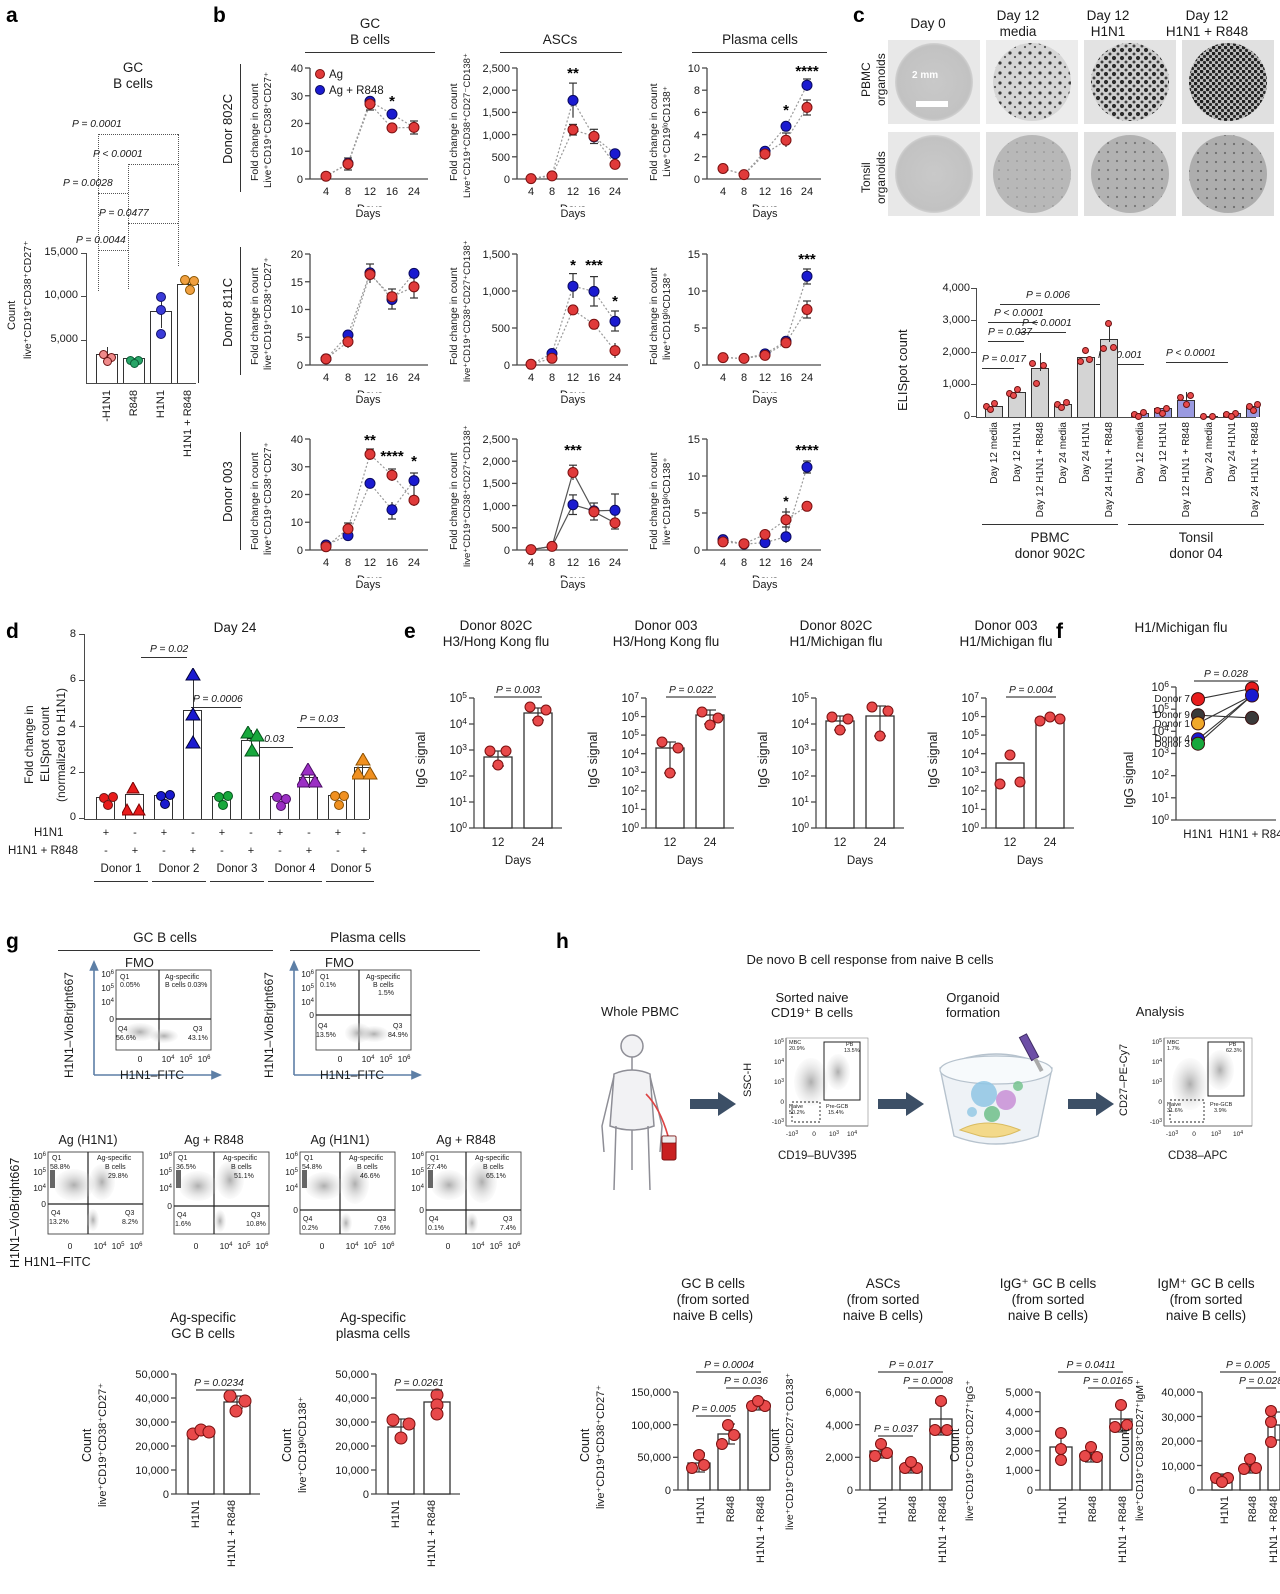 This screenshot has height=1594, width=1280. What do you see at coordinates (1125, 1445) in the screenshot?
I see `panel-h-bar4-ylabel-l1: Count` at bounding box center [1125, 1445].